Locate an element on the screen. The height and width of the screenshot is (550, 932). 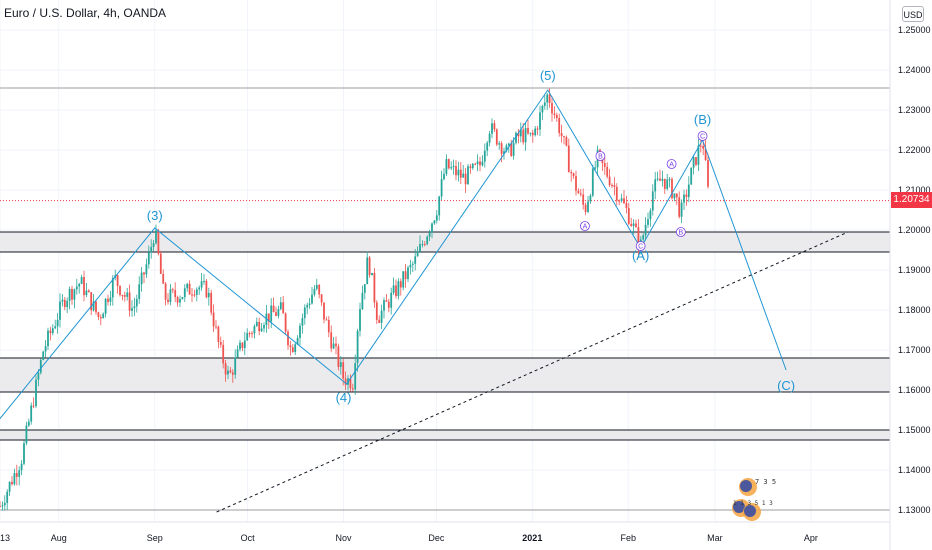
time-axis: 13 Aug Sep Oct Nov Dec 2021 Feb Mar Apr is located at coordinates (445, 532).